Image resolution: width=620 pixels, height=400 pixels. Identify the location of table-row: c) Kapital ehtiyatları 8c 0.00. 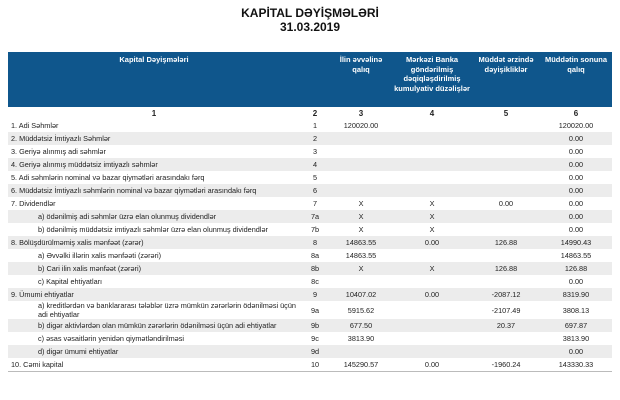
(310, 281).